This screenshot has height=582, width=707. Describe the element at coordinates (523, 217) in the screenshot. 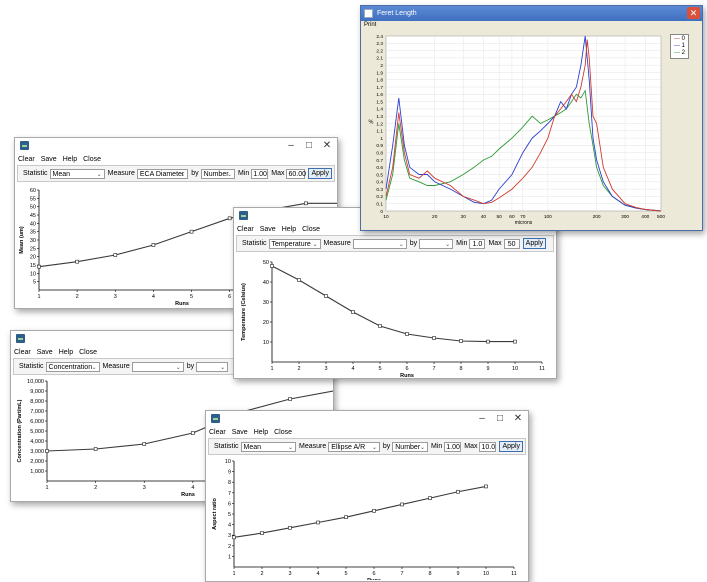

I see `x-tick-label: 70` at that location.